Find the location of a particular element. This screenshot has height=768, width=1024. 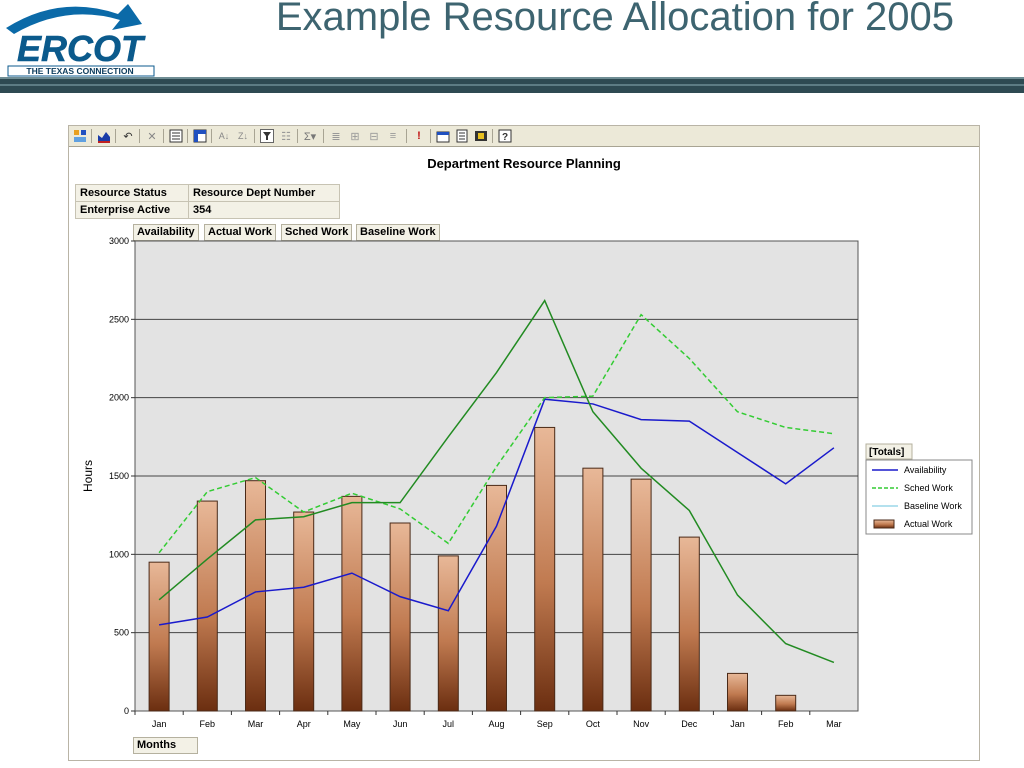

toolbar: ↶ ✕ A↓ Z↓ ☷ Σ▾ ≣ ⊞ ⊟ ≡ ! ? is located at coordinates (524, 136).